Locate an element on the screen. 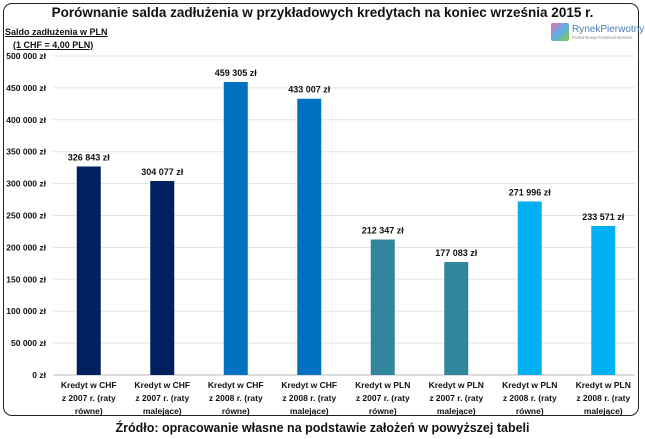  data-label: 459 305 zł is located at coordinates (236, 73).